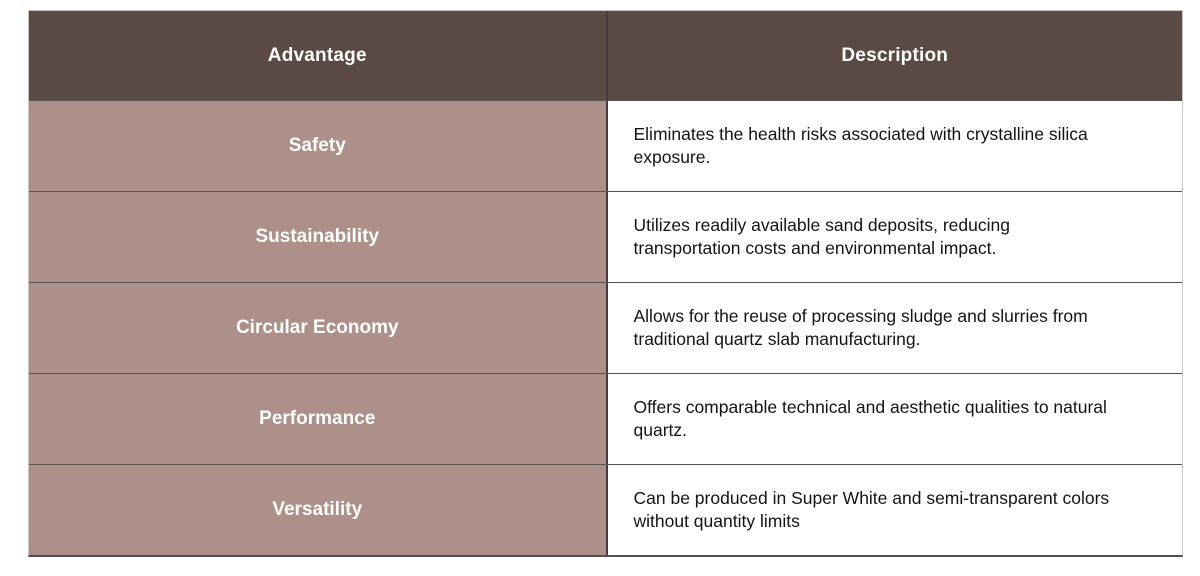 The image size is (1200, 576). I want to click on advantage-label: Performance, so click(317, 418).